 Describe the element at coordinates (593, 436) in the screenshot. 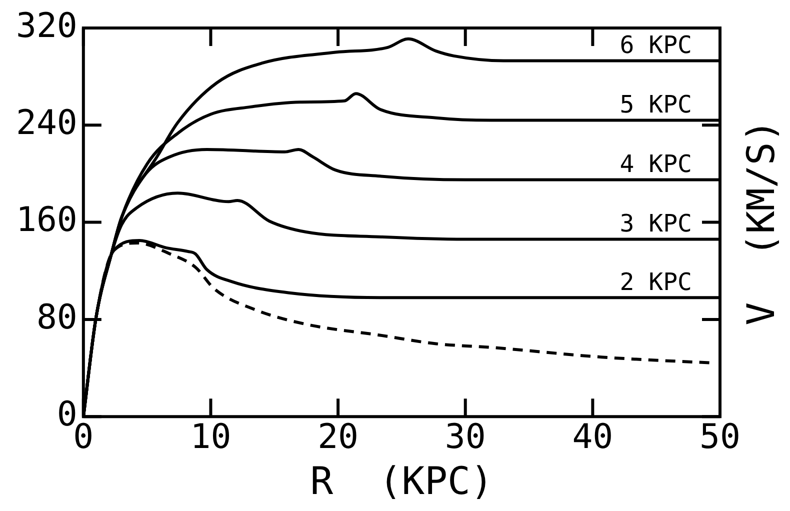

I see `x-tick-label: 40` at that location.